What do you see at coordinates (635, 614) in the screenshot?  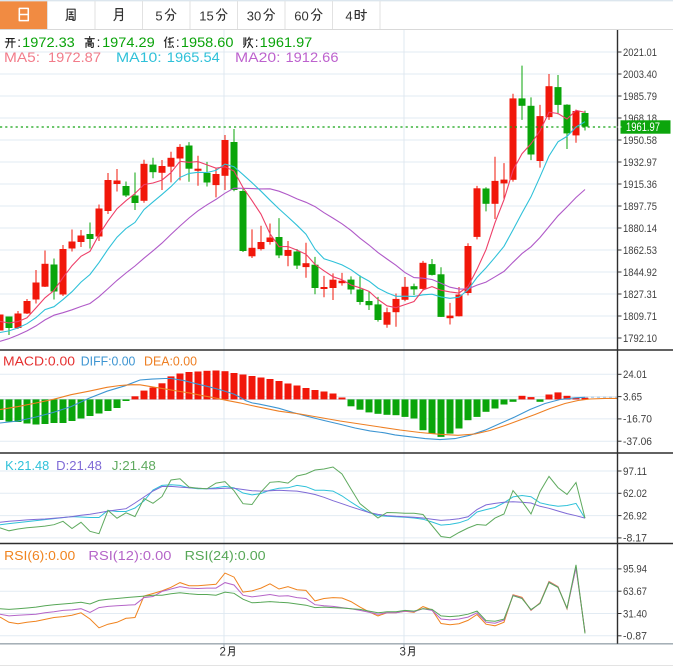 I see `svg-text: 31.40` at bounding box center [635, 614].